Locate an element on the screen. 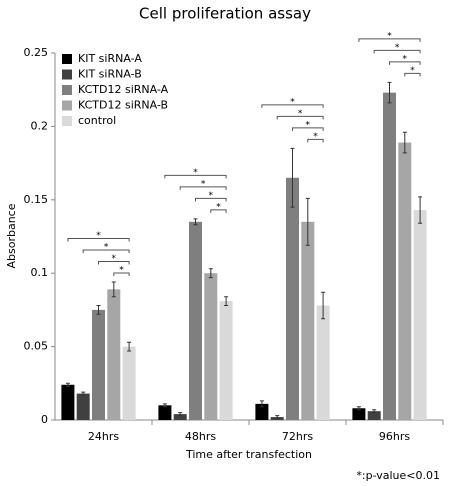 The image size is (450, 486). y-tick-label: 0 is located at coordinates (44, 419).